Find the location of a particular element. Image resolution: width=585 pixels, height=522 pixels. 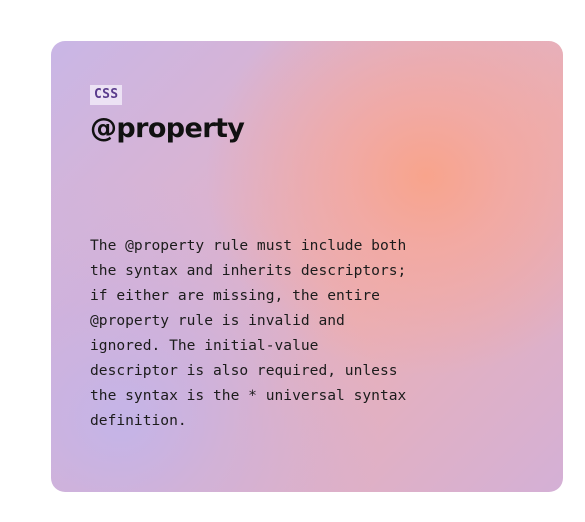

card-title: @property is located at coordinates (167, 128).